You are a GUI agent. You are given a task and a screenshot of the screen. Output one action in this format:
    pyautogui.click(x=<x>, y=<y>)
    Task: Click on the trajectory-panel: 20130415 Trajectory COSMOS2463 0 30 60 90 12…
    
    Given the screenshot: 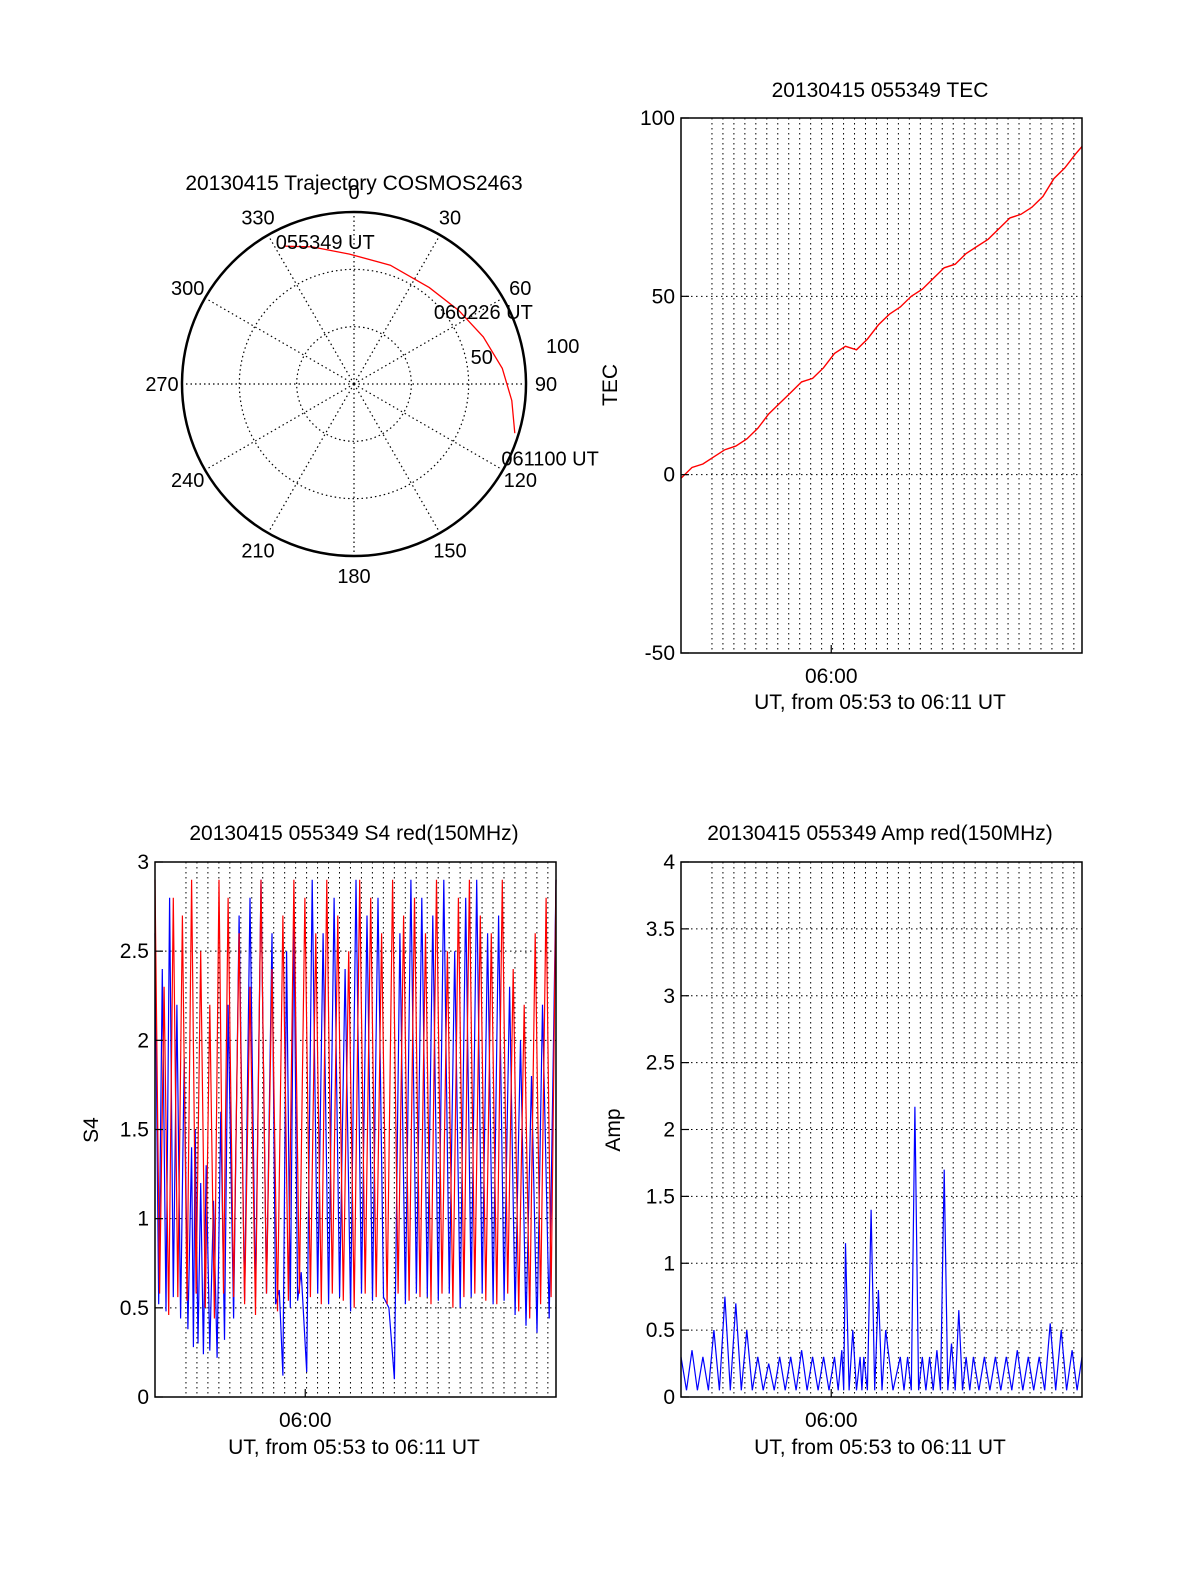 What is the action you would take?
    pyautogui.click(x=372, y=380)
    